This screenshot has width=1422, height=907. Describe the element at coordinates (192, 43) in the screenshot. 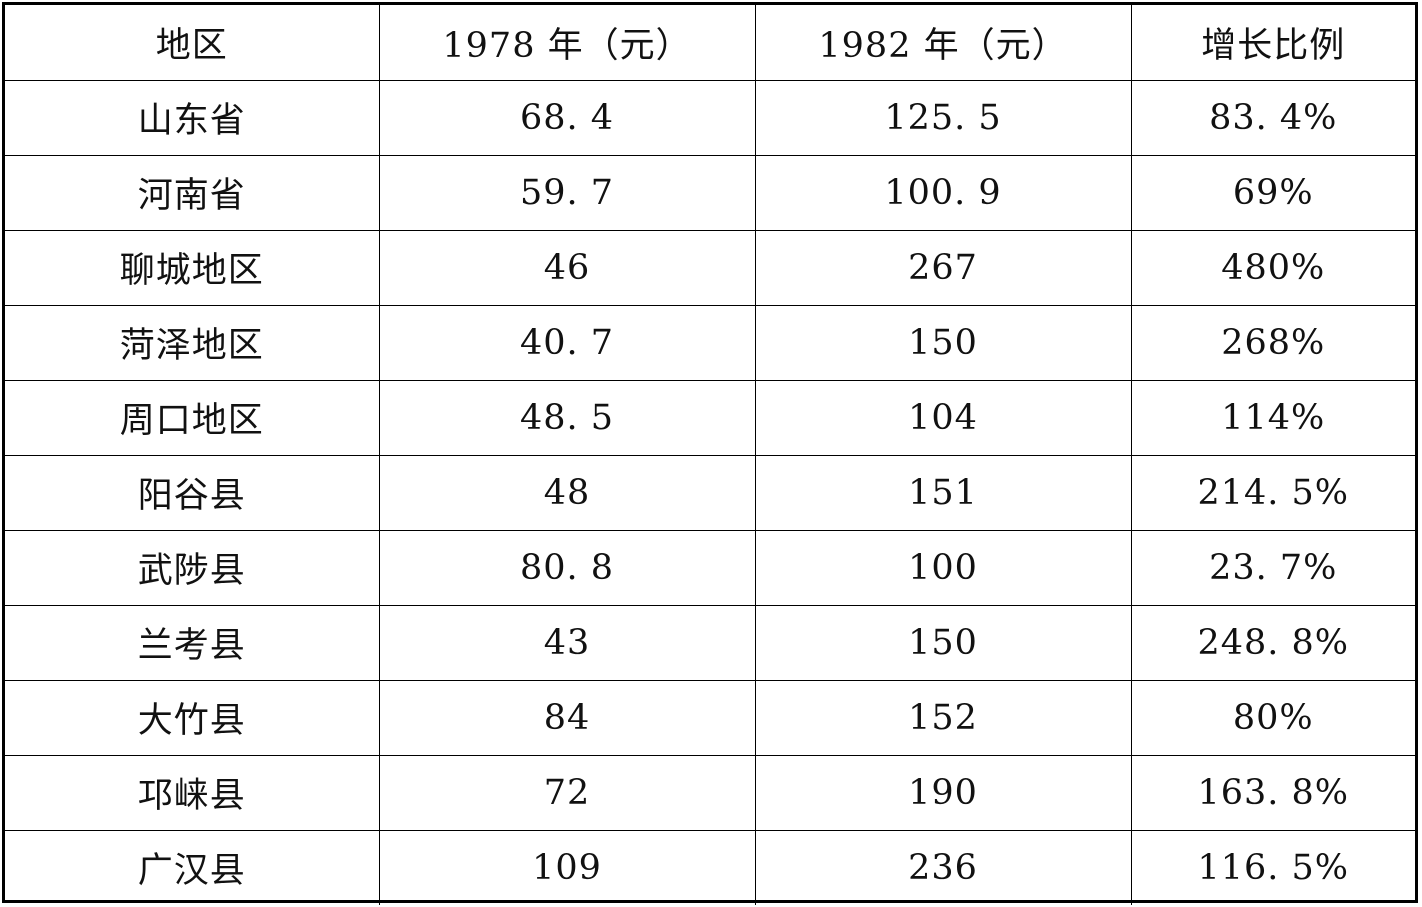

I see `header-region: 地区` at that location.